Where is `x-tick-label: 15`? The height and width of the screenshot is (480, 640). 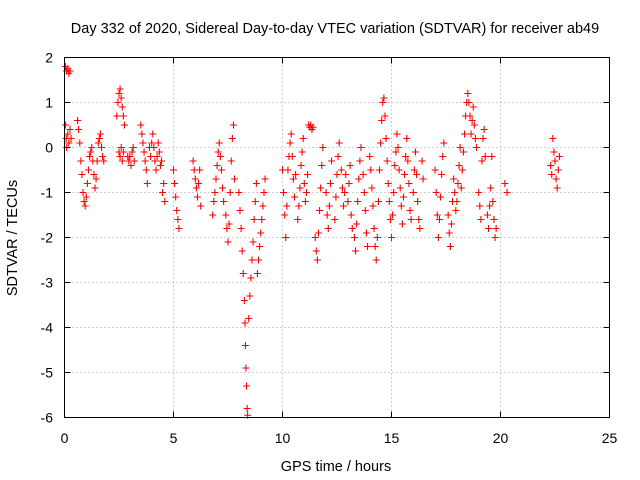
x-tick-label: 15 is located at coordinates (392, 438).